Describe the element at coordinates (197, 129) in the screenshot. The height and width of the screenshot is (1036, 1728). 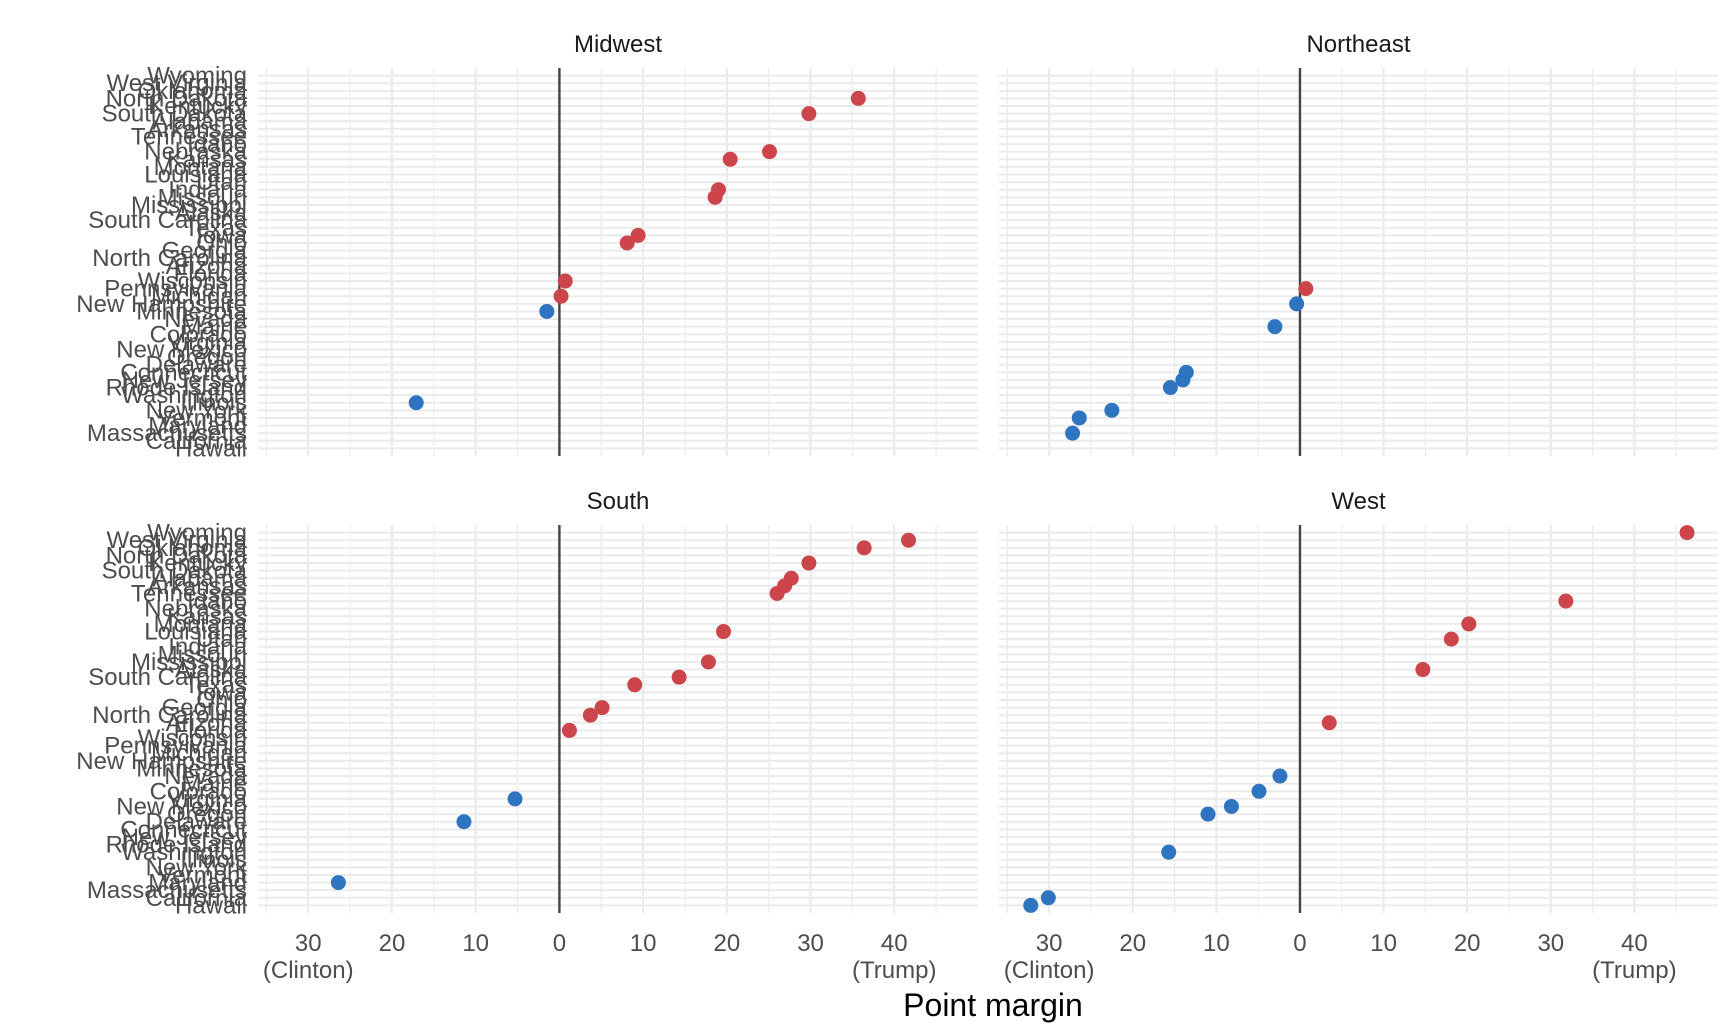
I see `y-tick-label-arkansas: Arkansas` at that location.